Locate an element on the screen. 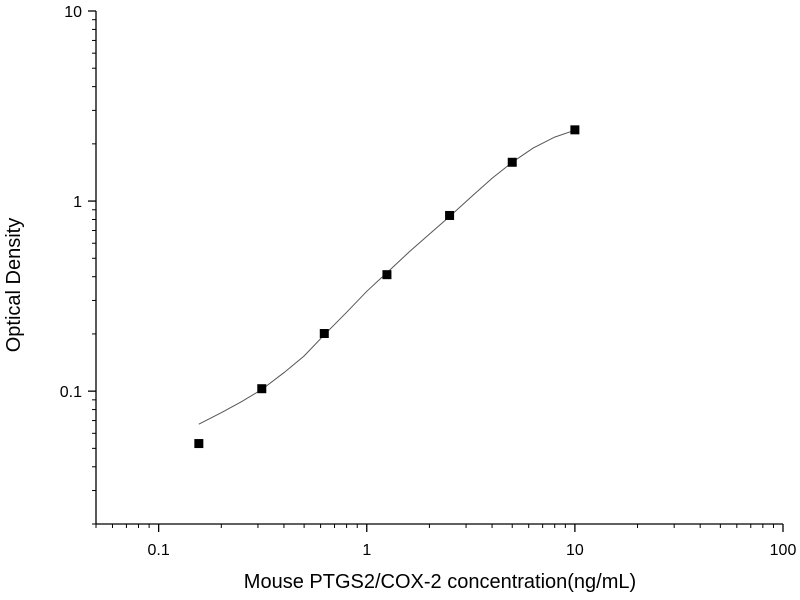 The width and height of the screenshot is (800, 600). y-tick-label: 10 is located at coordinates (73, 12).